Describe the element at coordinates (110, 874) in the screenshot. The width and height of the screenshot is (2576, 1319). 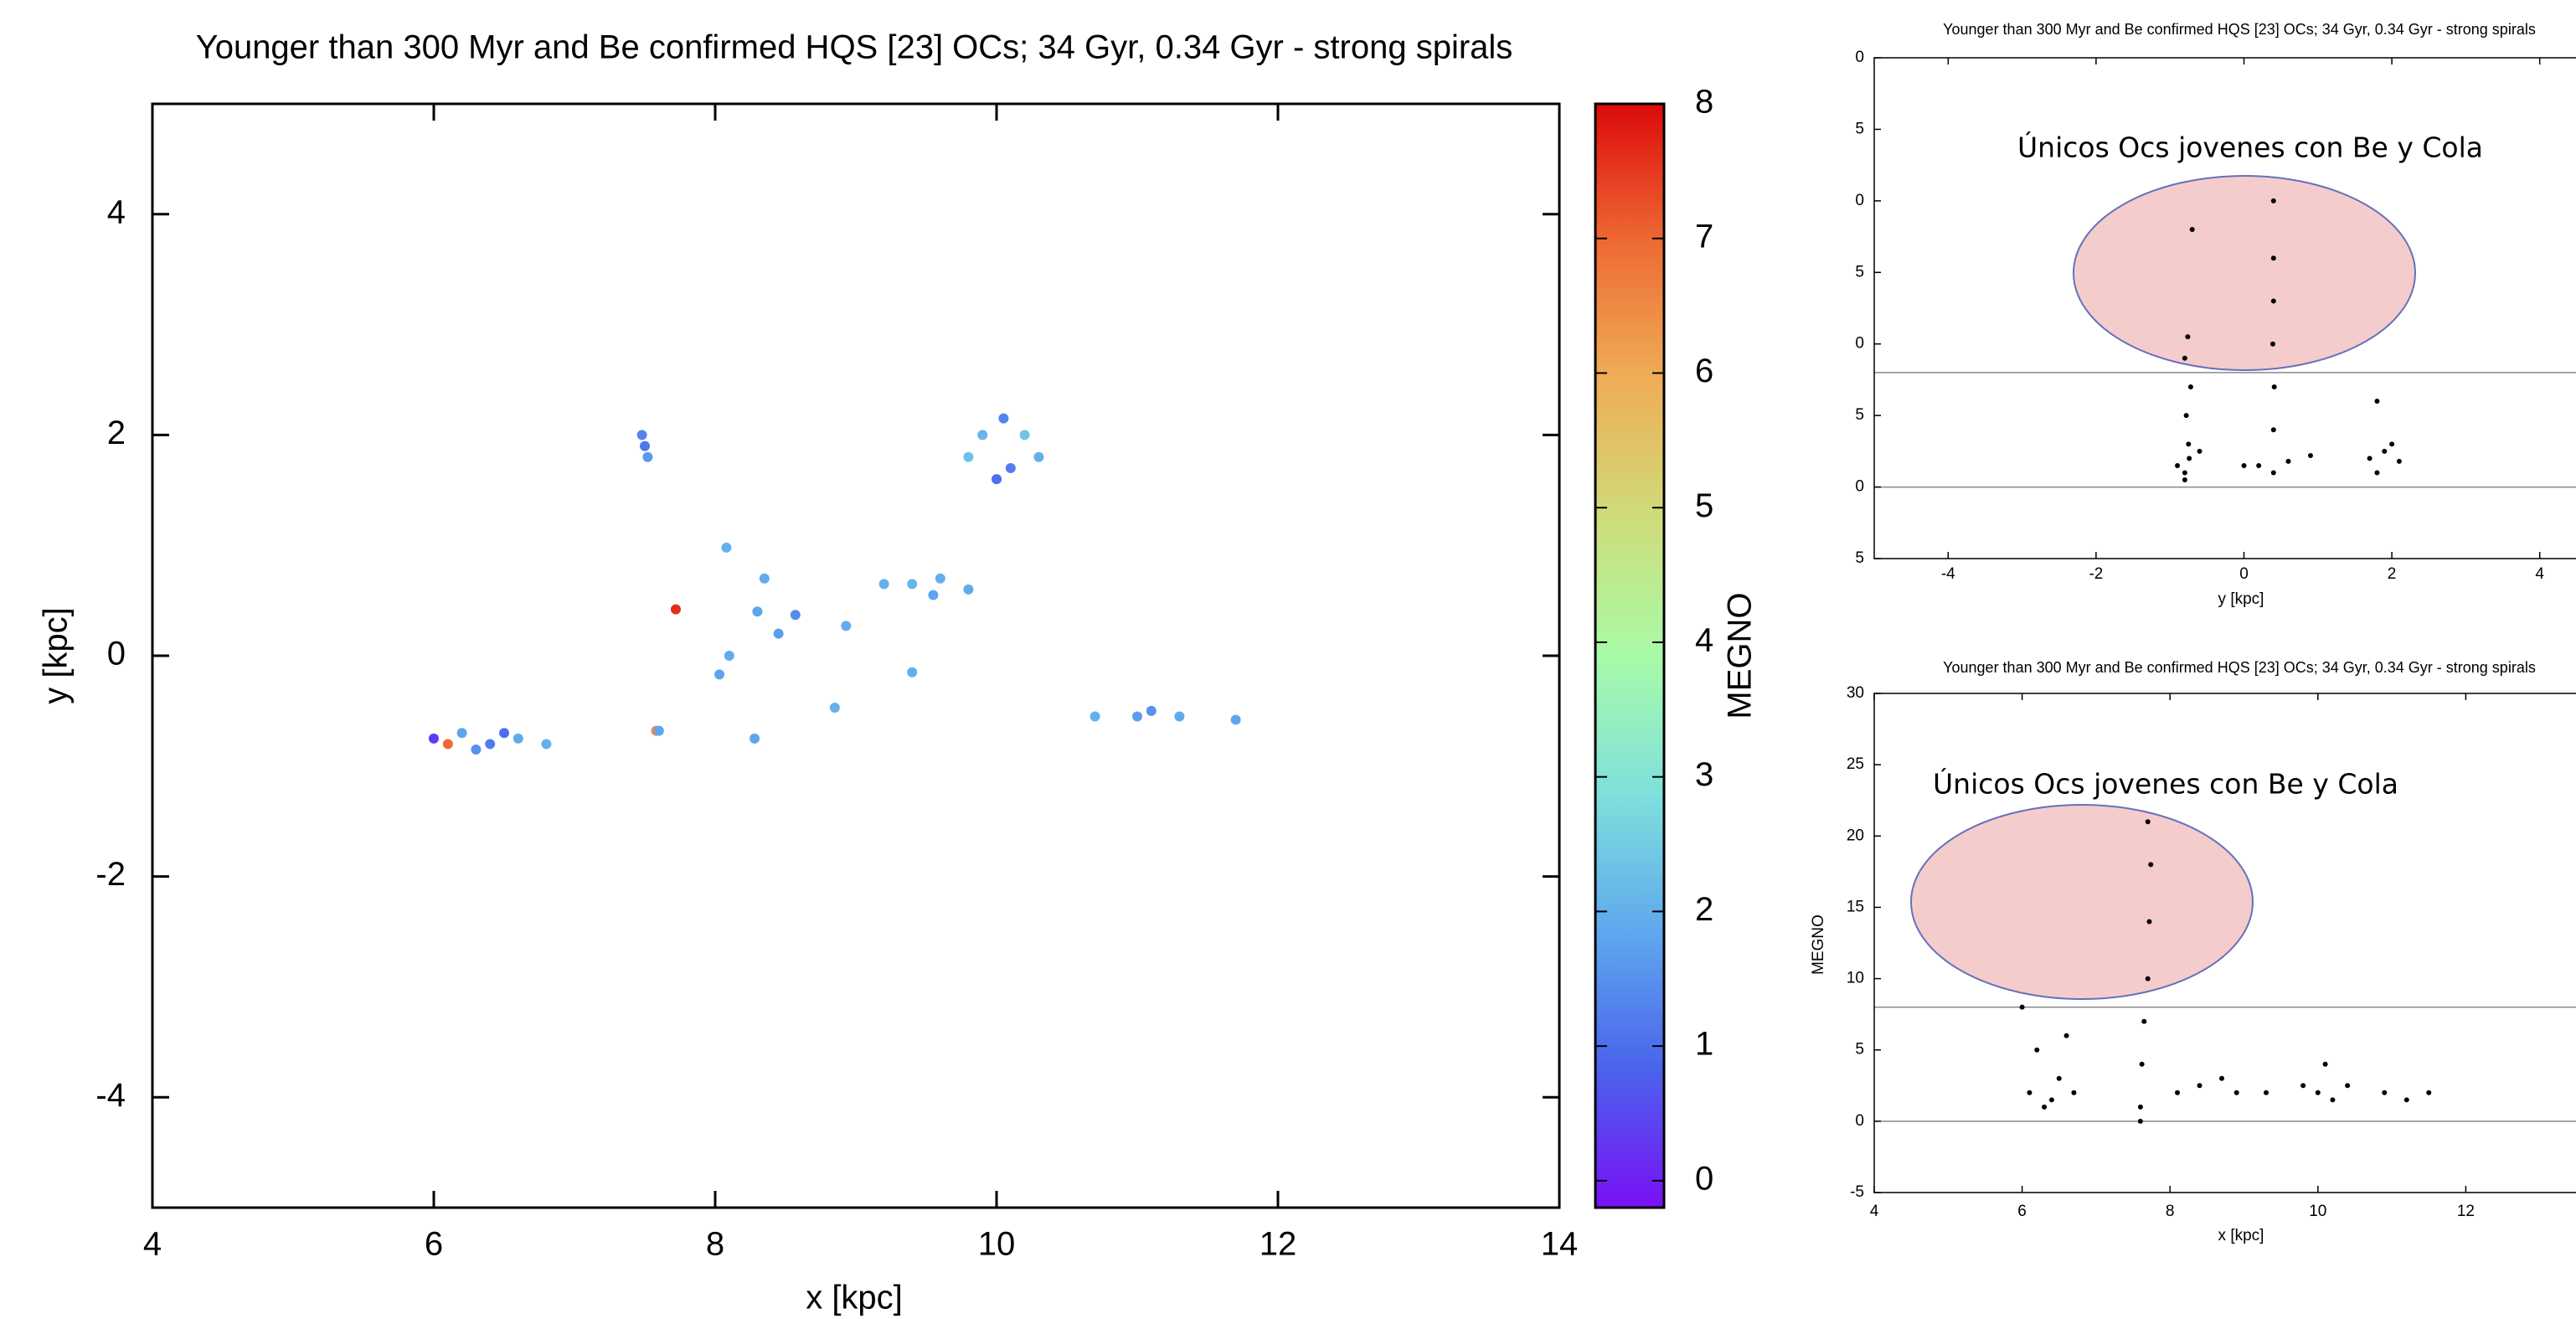
I see `y-tick-label: -2` at that location.